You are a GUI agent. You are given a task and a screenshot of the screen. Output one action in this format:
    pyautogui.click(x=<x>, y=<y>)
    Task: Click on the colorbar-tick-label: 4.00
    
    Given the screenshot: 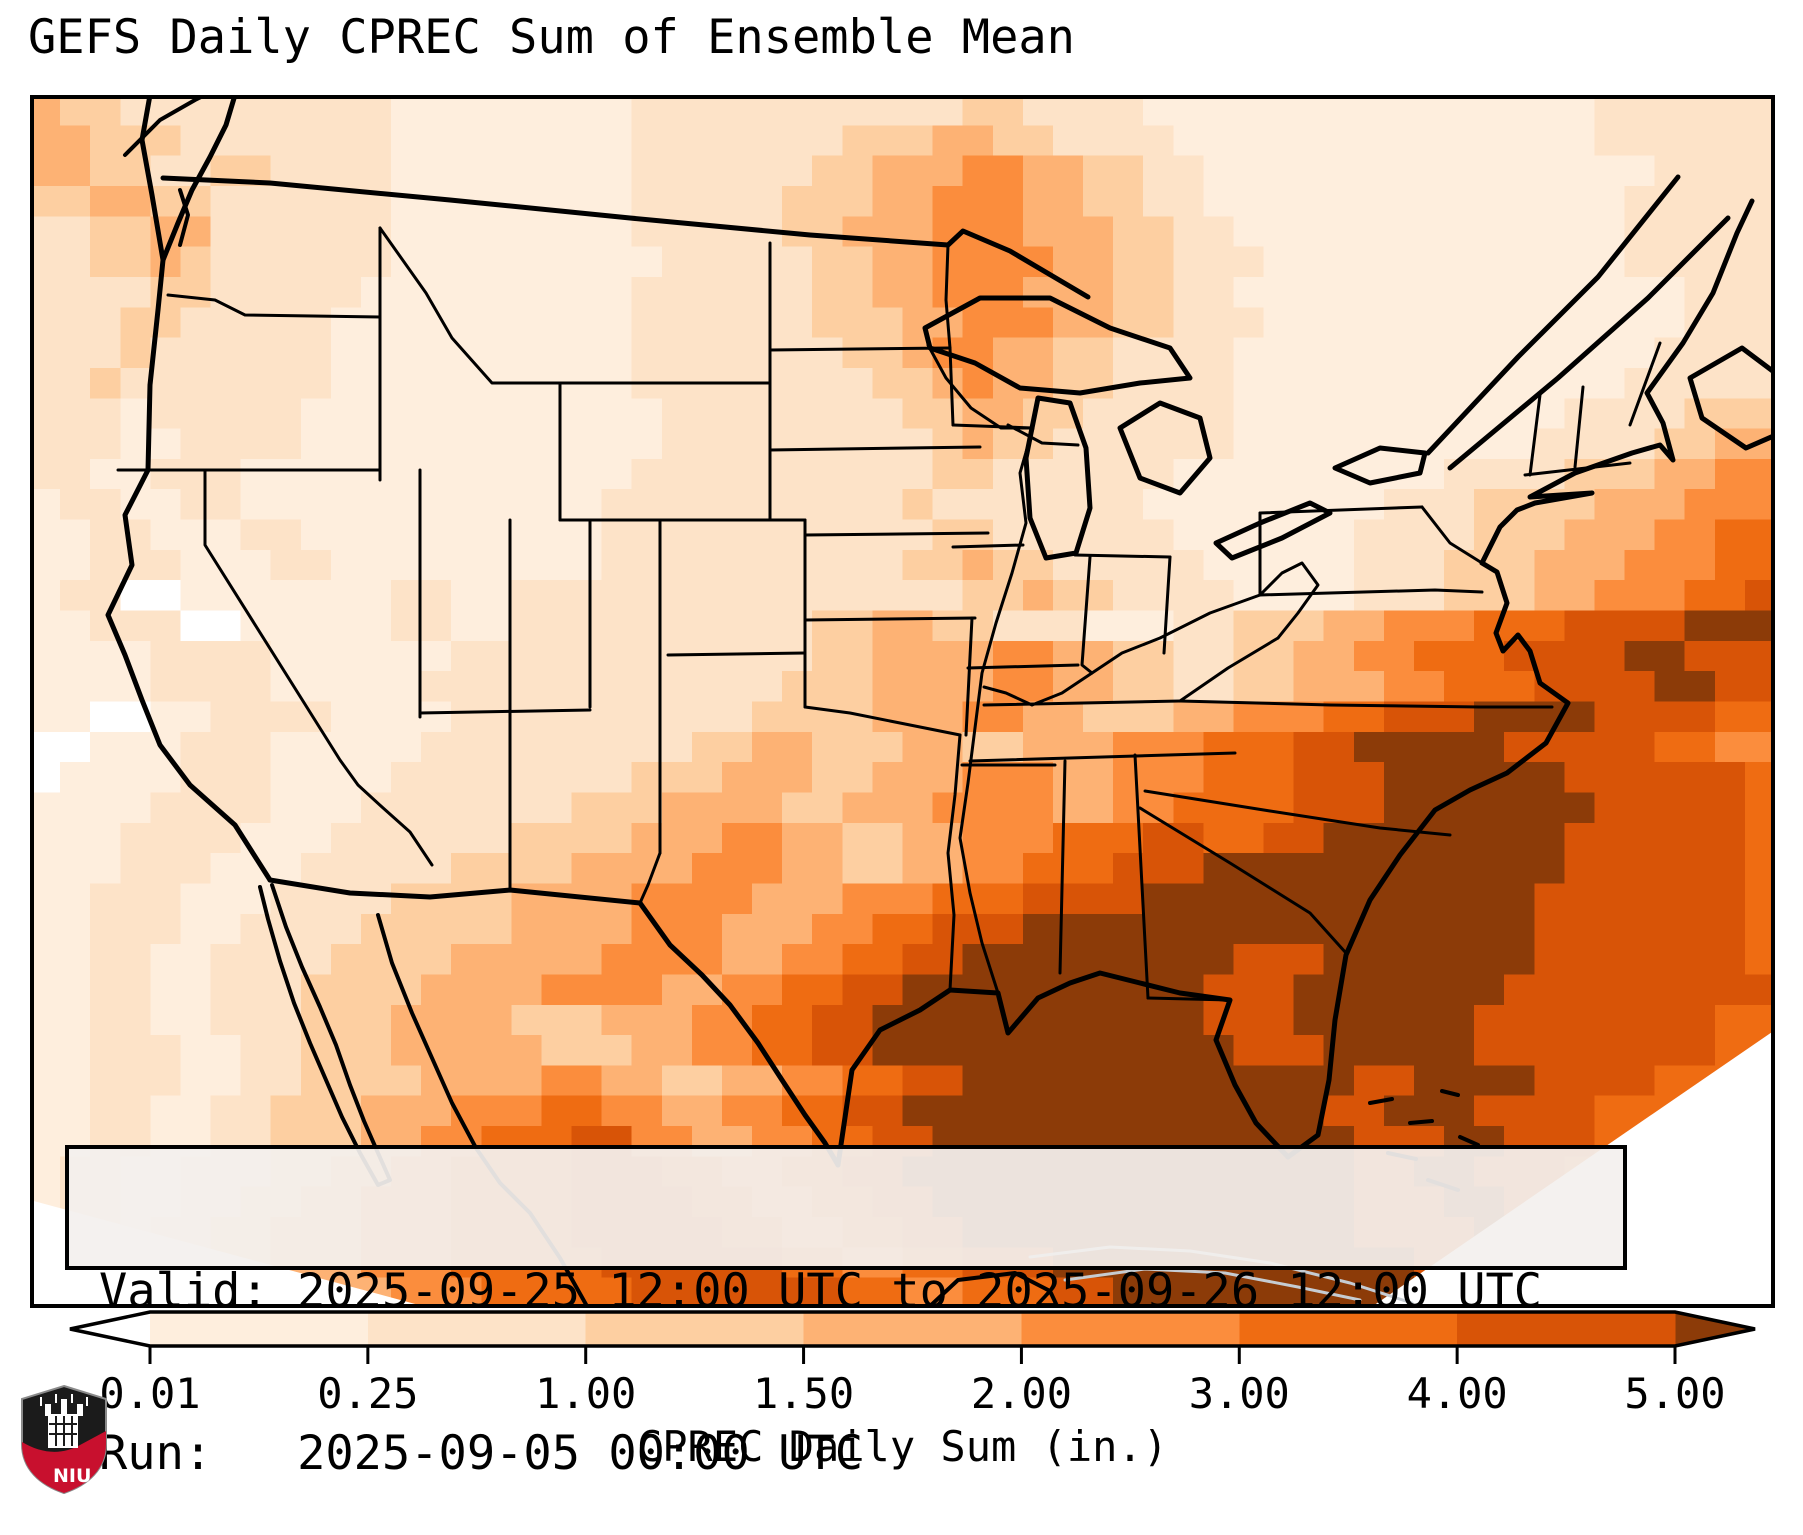 What is the action you would take?
    pyautogui.click(x=1457, y=1393)
    